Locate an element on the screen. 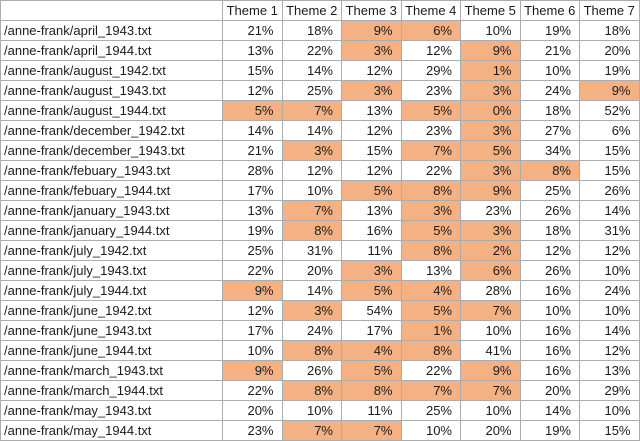 This screenshot has height=441, width=640. value-cell: 2% is located at coordinates (490, 250).